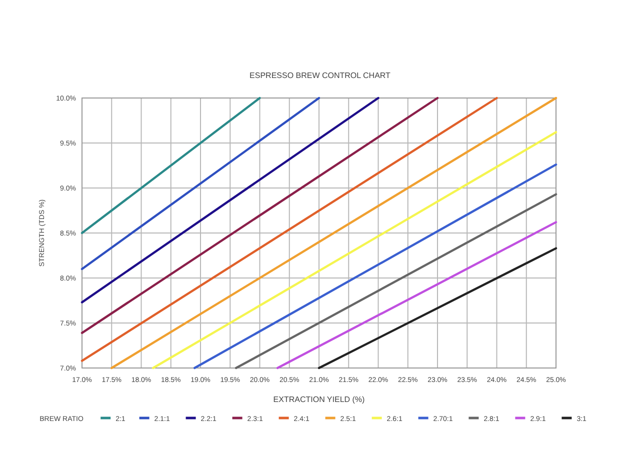 The width and height of the screenshot is (640, 452). Describe the element at coordinates (319, 399) in the screenshot. I see `x-axis-title: EXTRACTION YIELD (%)` at that location.